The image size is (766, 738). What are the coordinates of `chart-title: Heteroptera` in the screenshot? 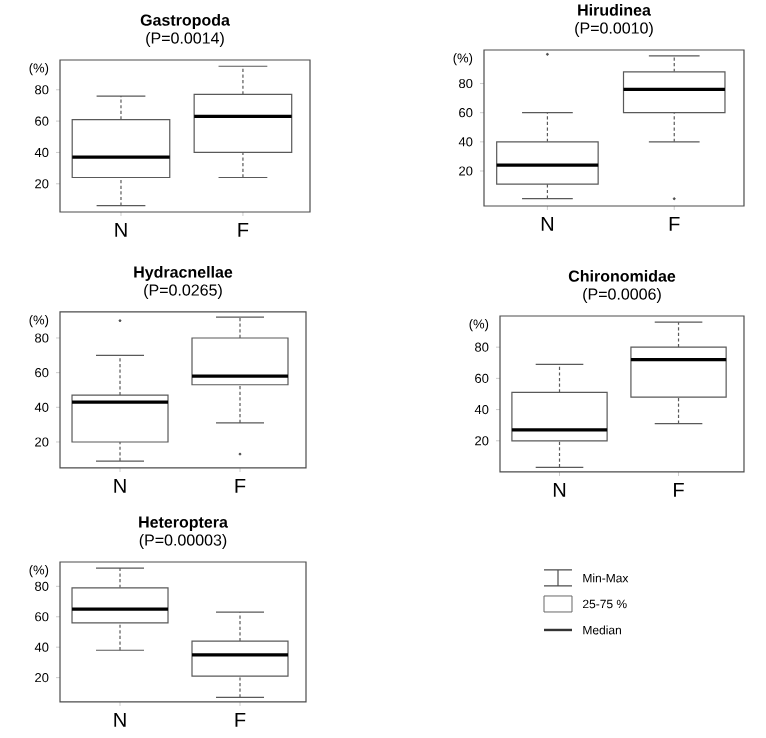 It's located at (183, 523).